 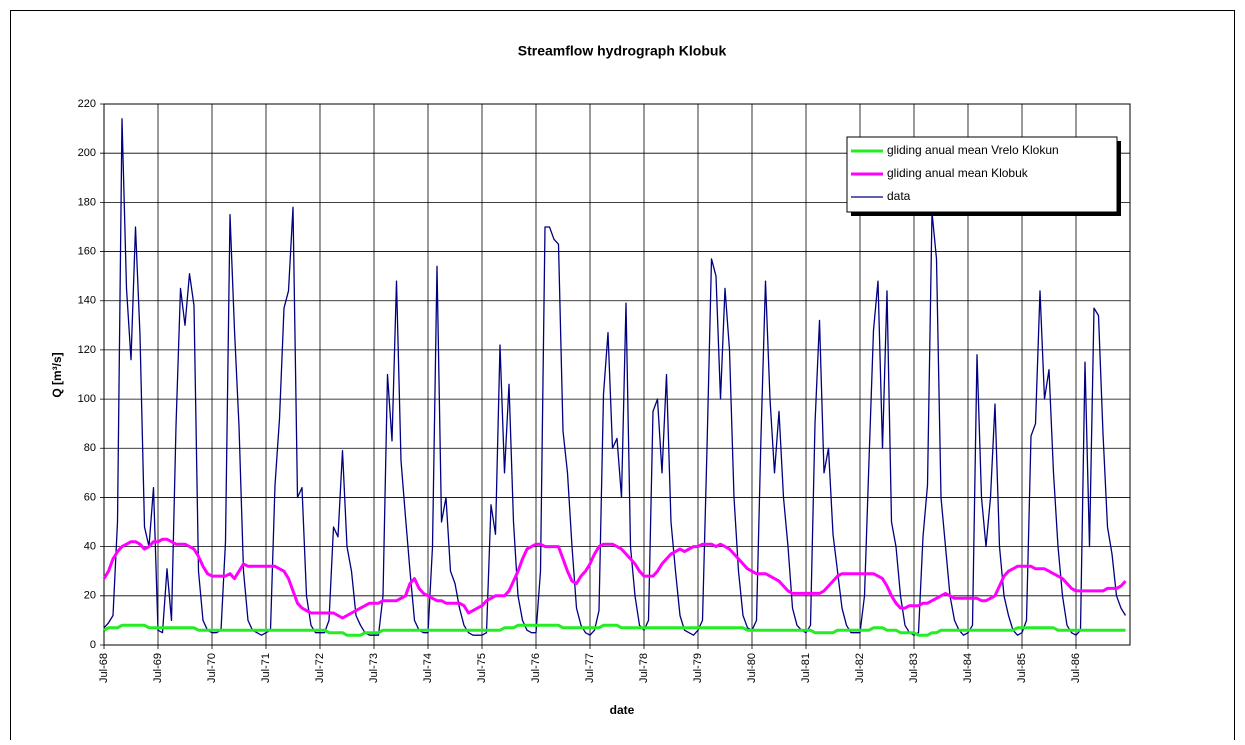 I want to click on y-tick-label: 20, so click(x=90, y=596).